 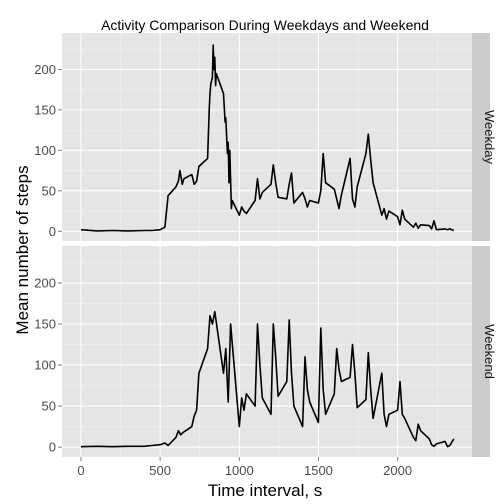 I want to click on facet-strip-label: Weekend, so click(x=489, y=351).